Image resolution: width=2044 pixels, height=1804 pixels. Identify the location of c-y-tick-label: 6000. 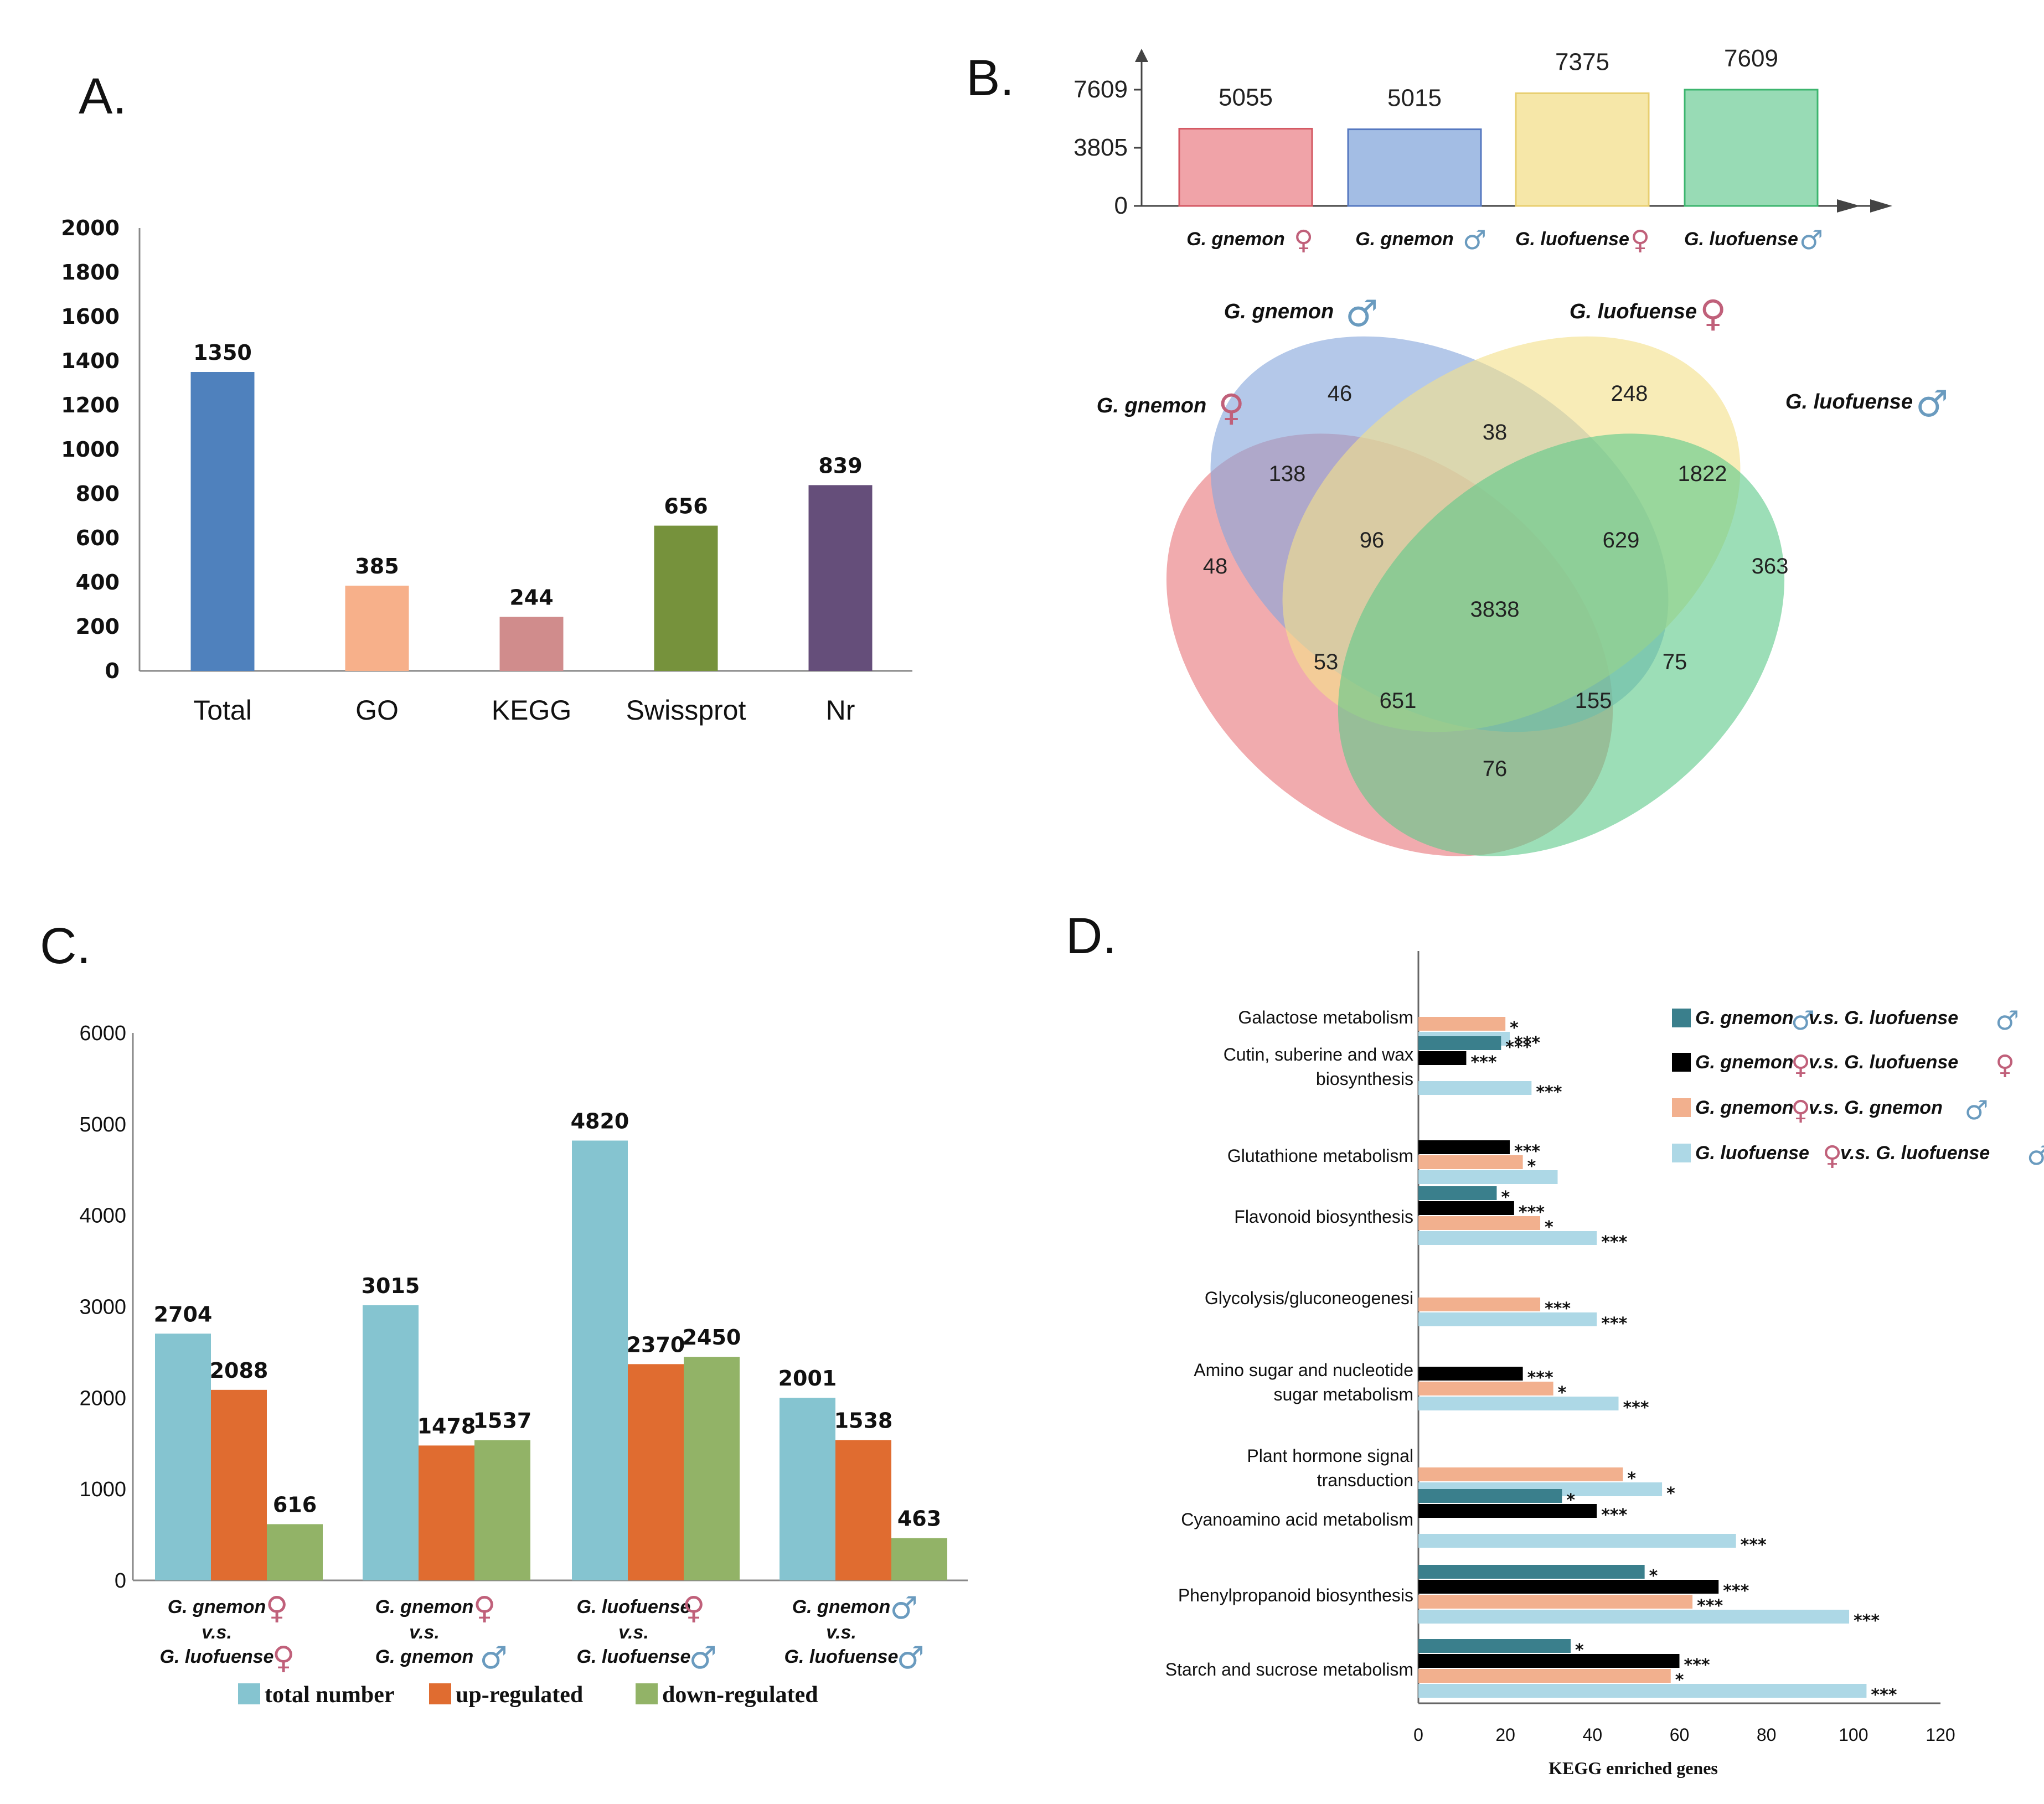
(102, 1033).